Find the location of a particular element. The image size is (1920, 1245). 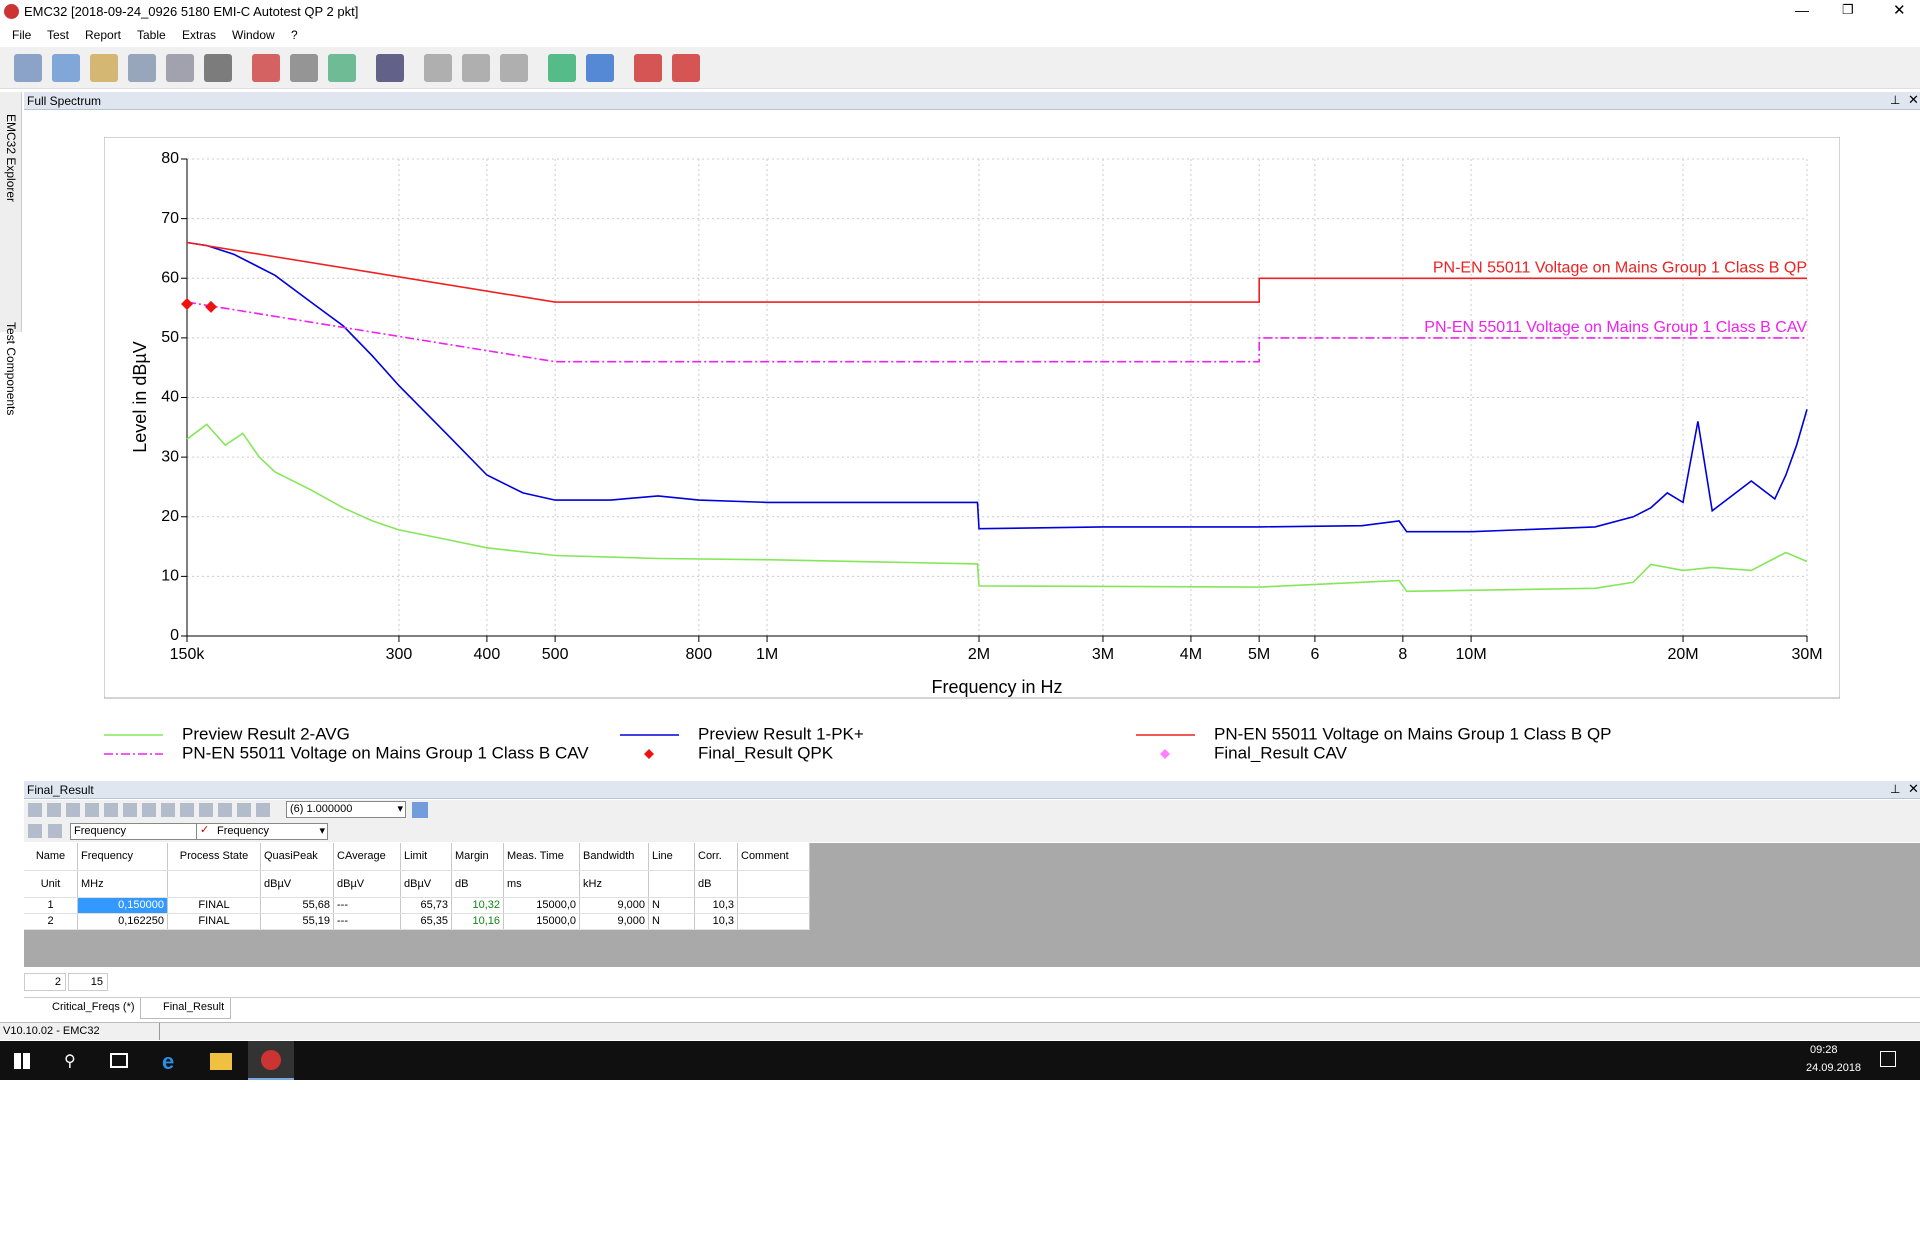

maximize-button: ❐ is located at coordinates (1848, 9).